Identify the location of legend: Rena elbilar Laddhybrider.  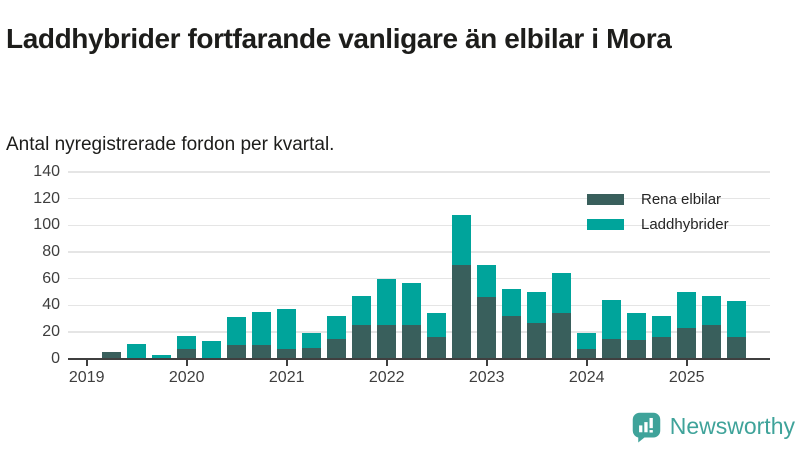
(658, 216).